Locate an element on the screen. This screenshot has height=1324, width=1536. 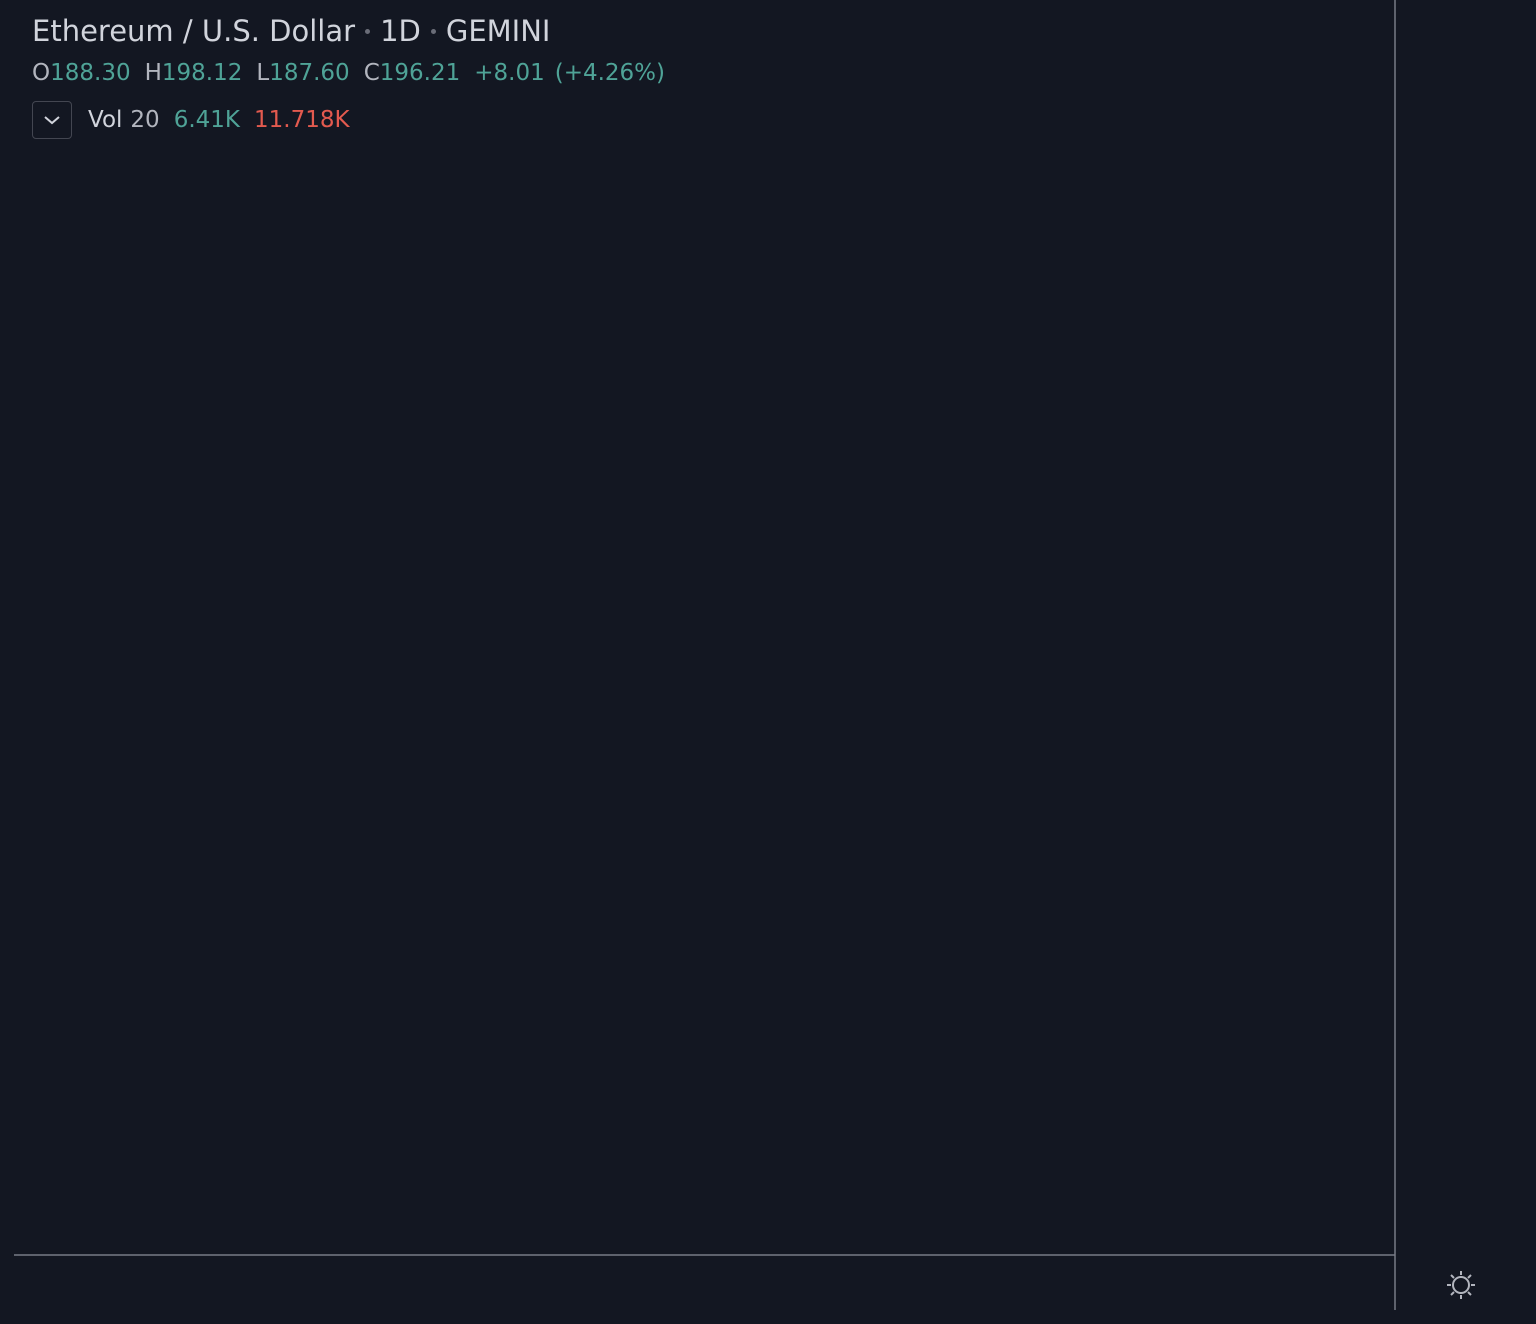
ohlc-value: 187.60 is located at coordinates (309, 73).